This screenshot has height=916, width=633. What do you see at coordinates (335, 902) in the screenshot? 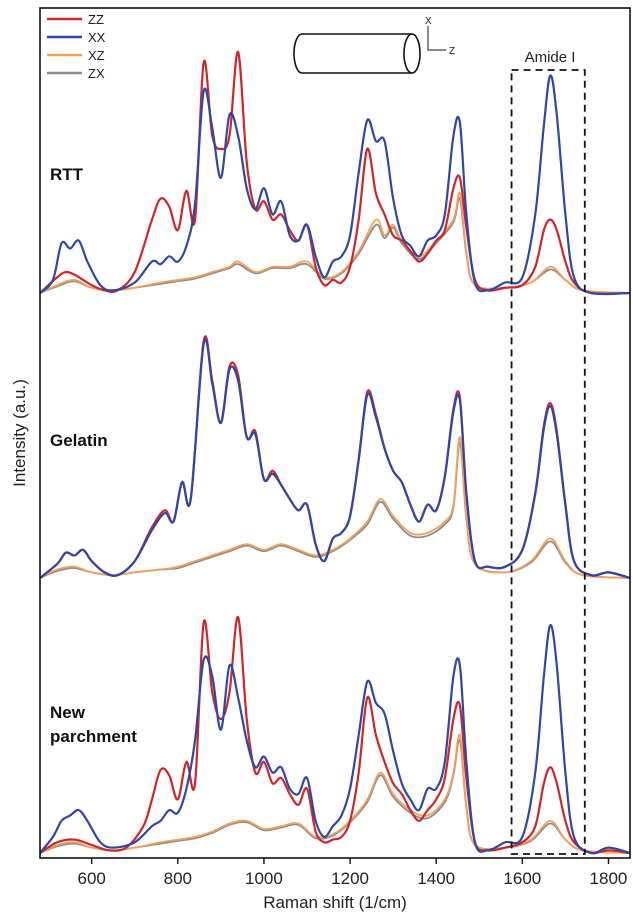
I see `x-axis-title: Raman shift (1/cm)` at bounding box center [335, 902].